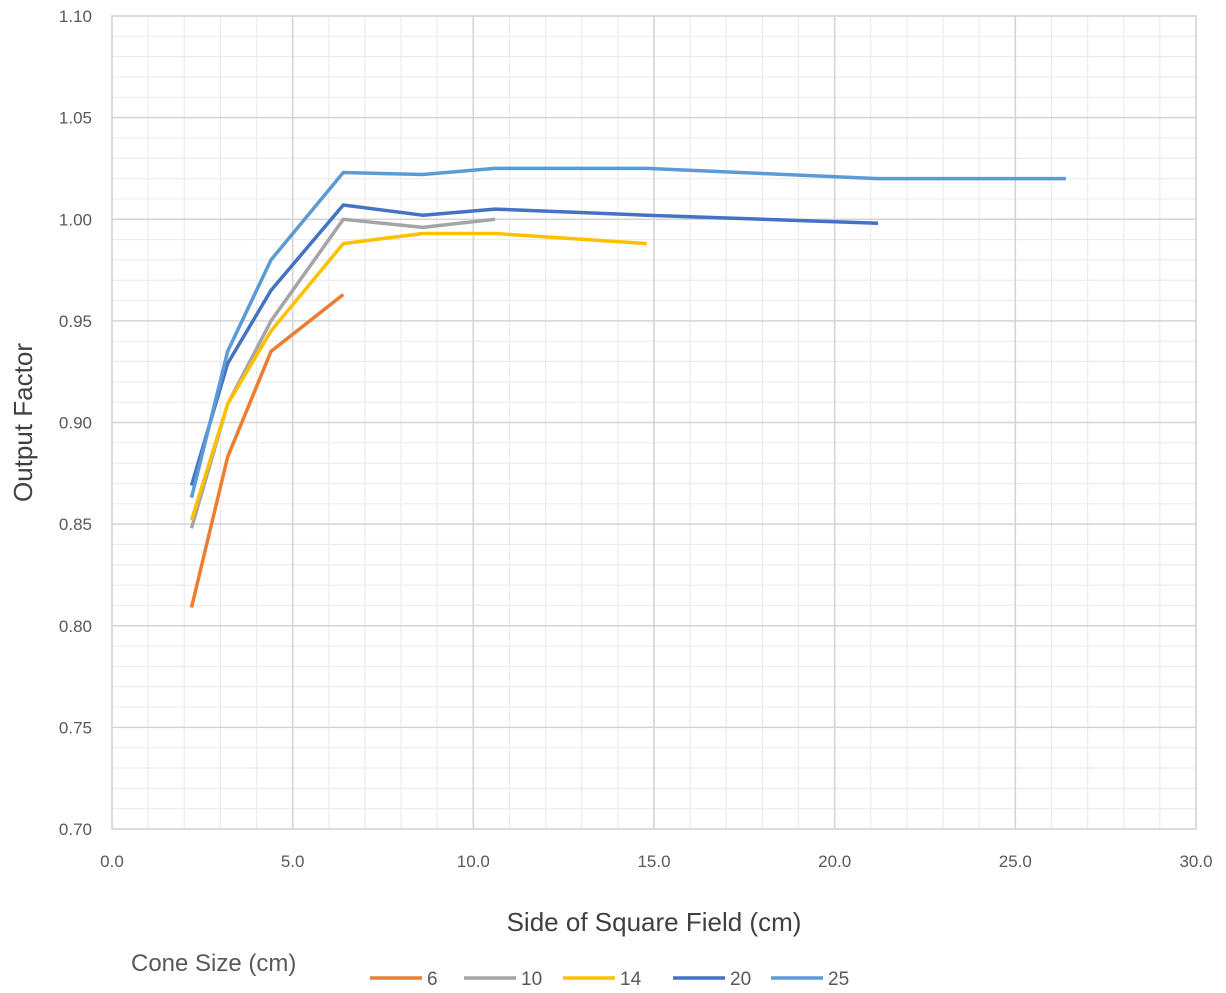 This screenshot has width=1226, height=993. What do you see at coordinates (75, 626) in the screenshot?
I see `y-tick-label: 0.80` at bounding box center [75, 626].